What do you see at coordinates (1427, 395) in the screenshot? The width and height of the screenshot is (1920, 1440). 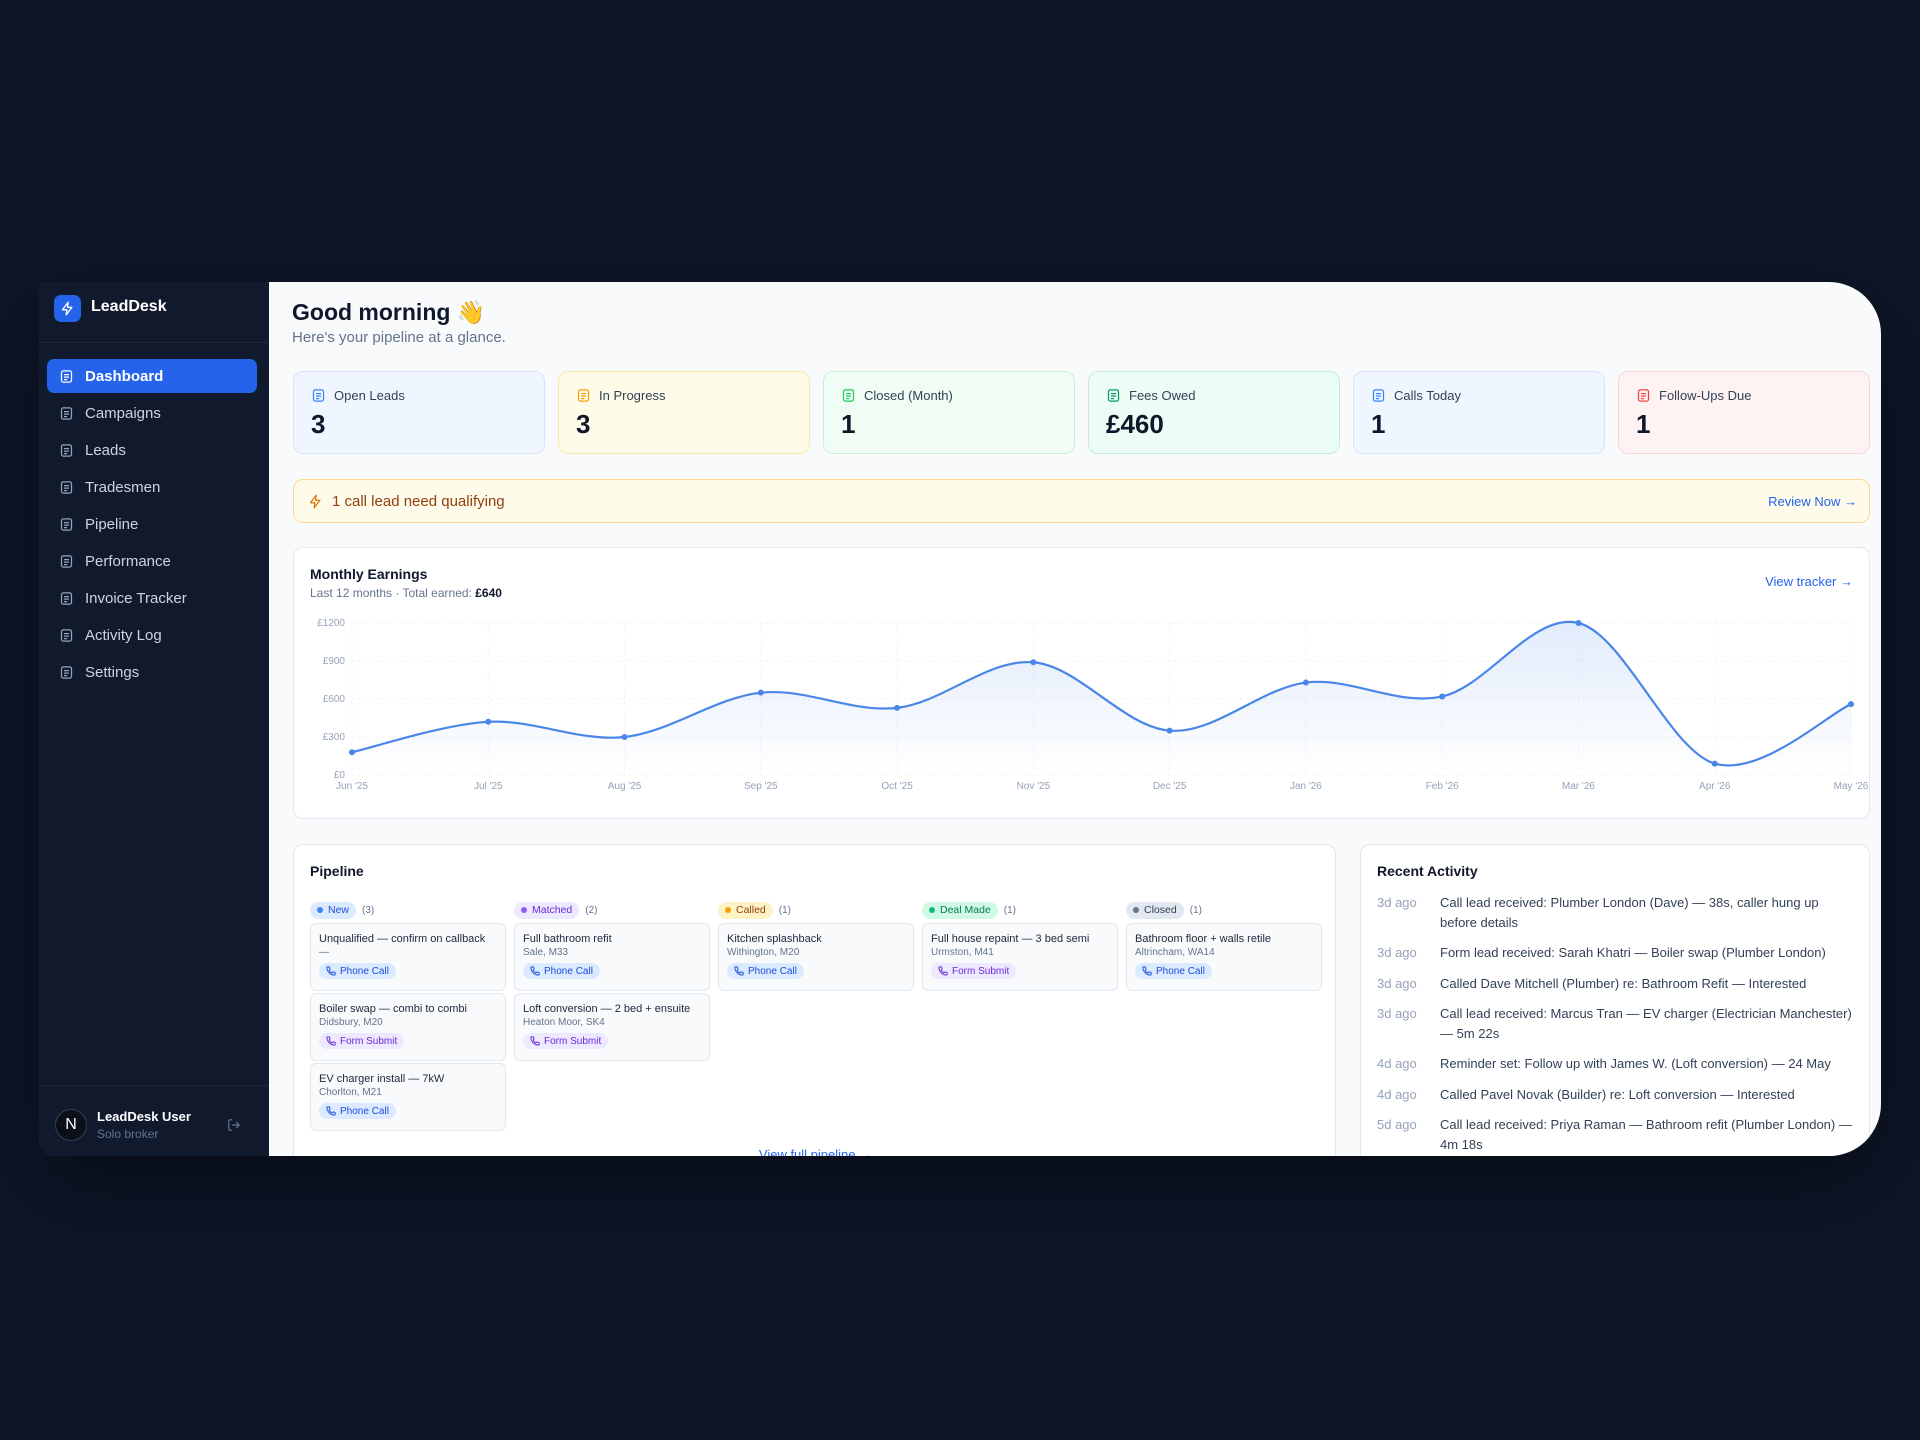 I see `stat-label: Calls Today` at bounding box center [1427, 395].